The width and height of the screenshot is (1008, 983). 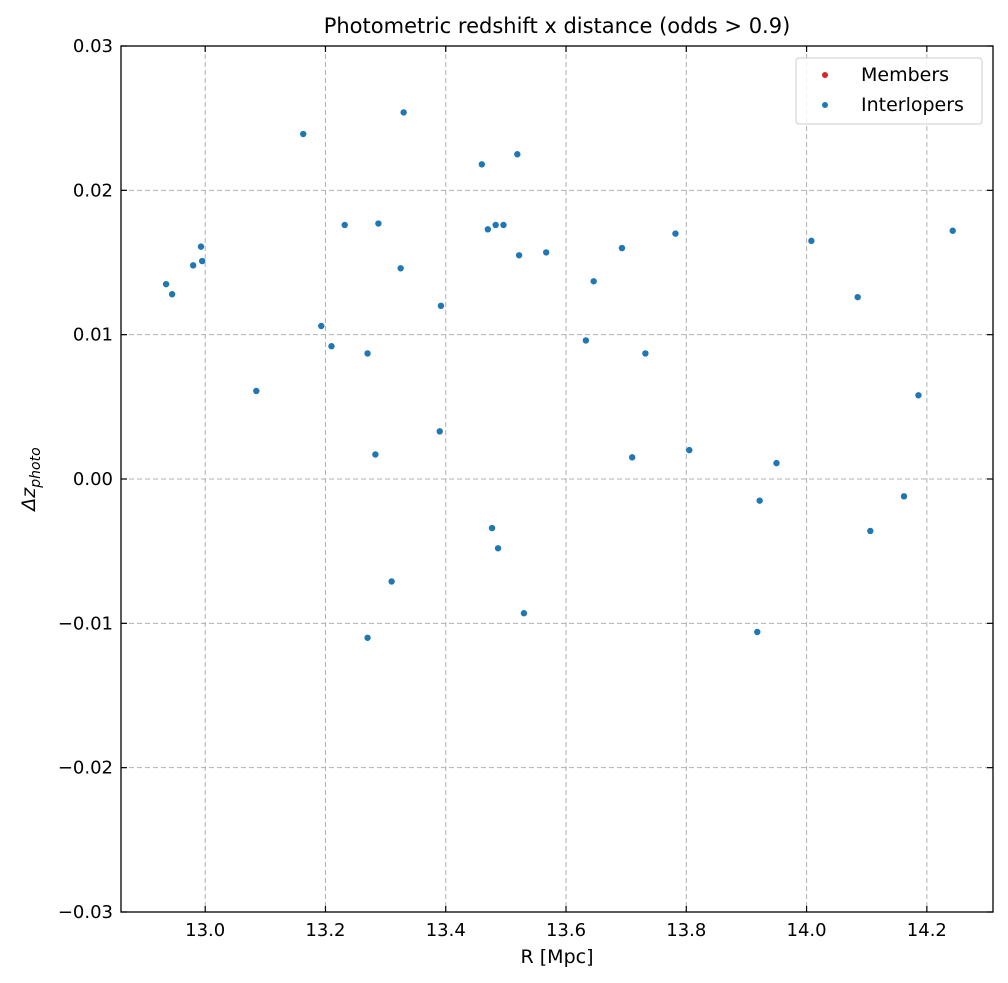 I want to click on x-tick-label: 13.8, so click(x=686, y=930).